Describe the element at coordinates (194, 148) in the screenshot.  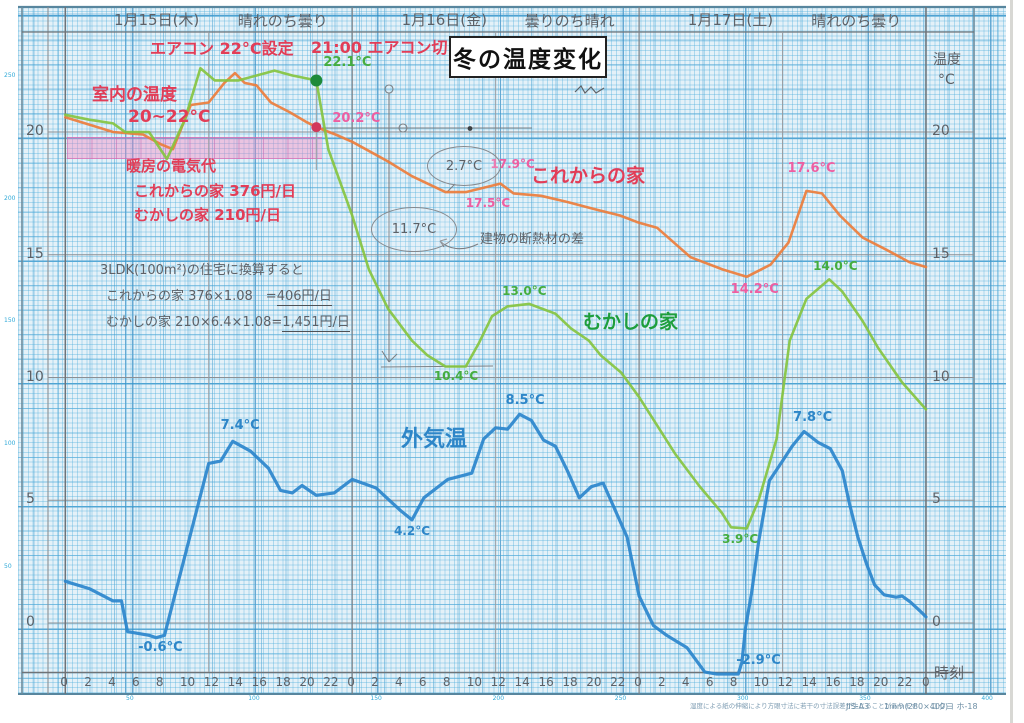
I see `highlight-band-aircon-period` at that location.